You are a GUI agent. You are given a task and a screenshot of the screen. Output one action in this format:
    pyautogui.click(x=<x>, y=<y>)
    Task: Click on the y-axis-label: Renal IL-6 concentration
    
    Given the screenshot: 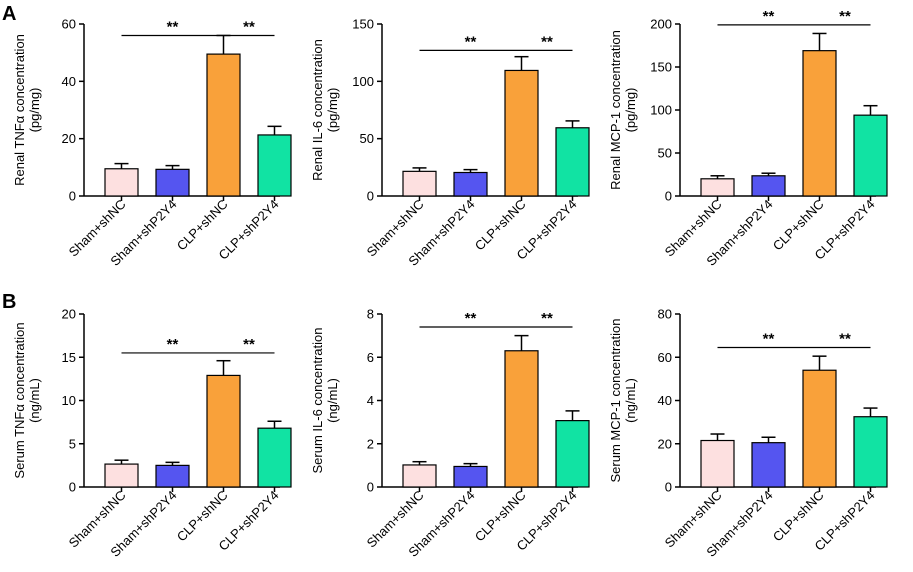 What is the action you would take?
    pyautogui.click(x=317, y=110)
    